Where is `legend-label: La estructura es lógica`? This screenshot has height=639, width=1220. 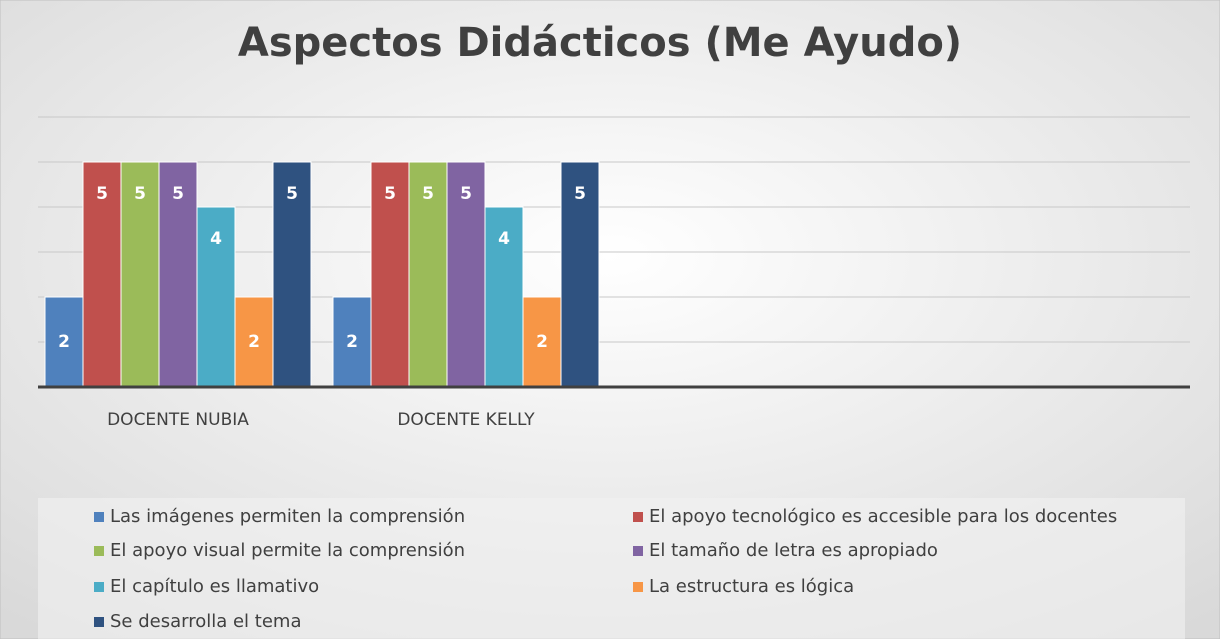
legend-label: La estructura es lógica is located at coordinates (751, 586).